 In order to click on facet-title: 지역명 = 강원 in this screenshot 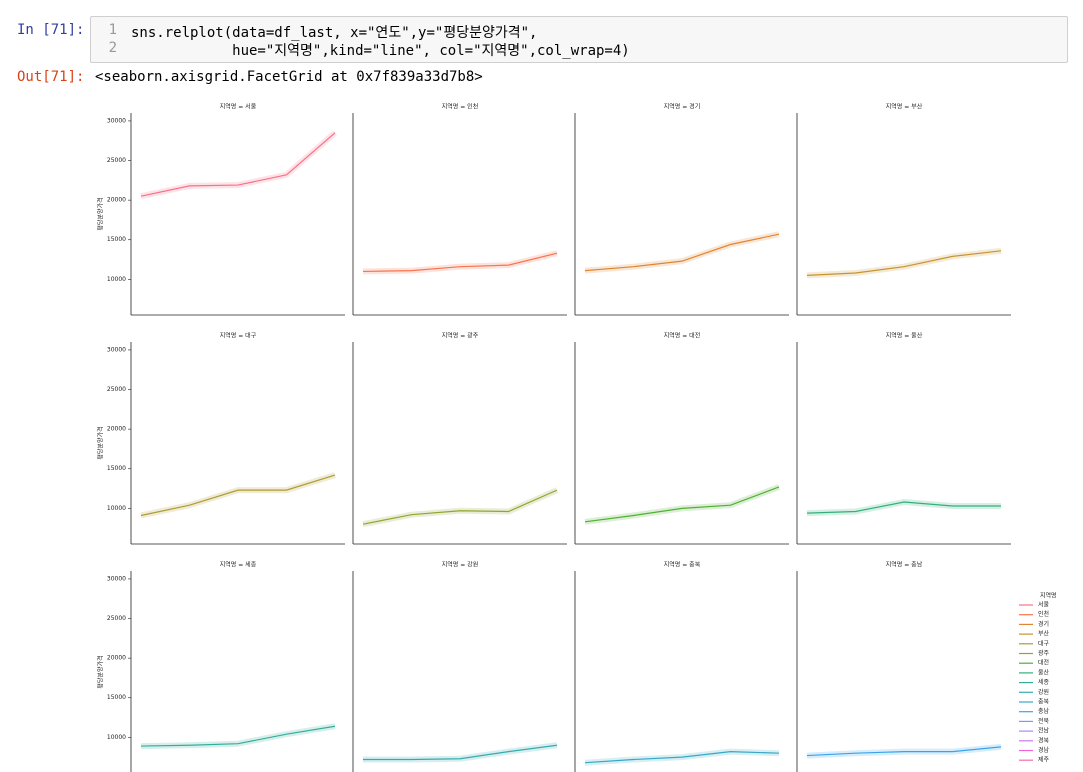, I will do `click(460, 565)`.